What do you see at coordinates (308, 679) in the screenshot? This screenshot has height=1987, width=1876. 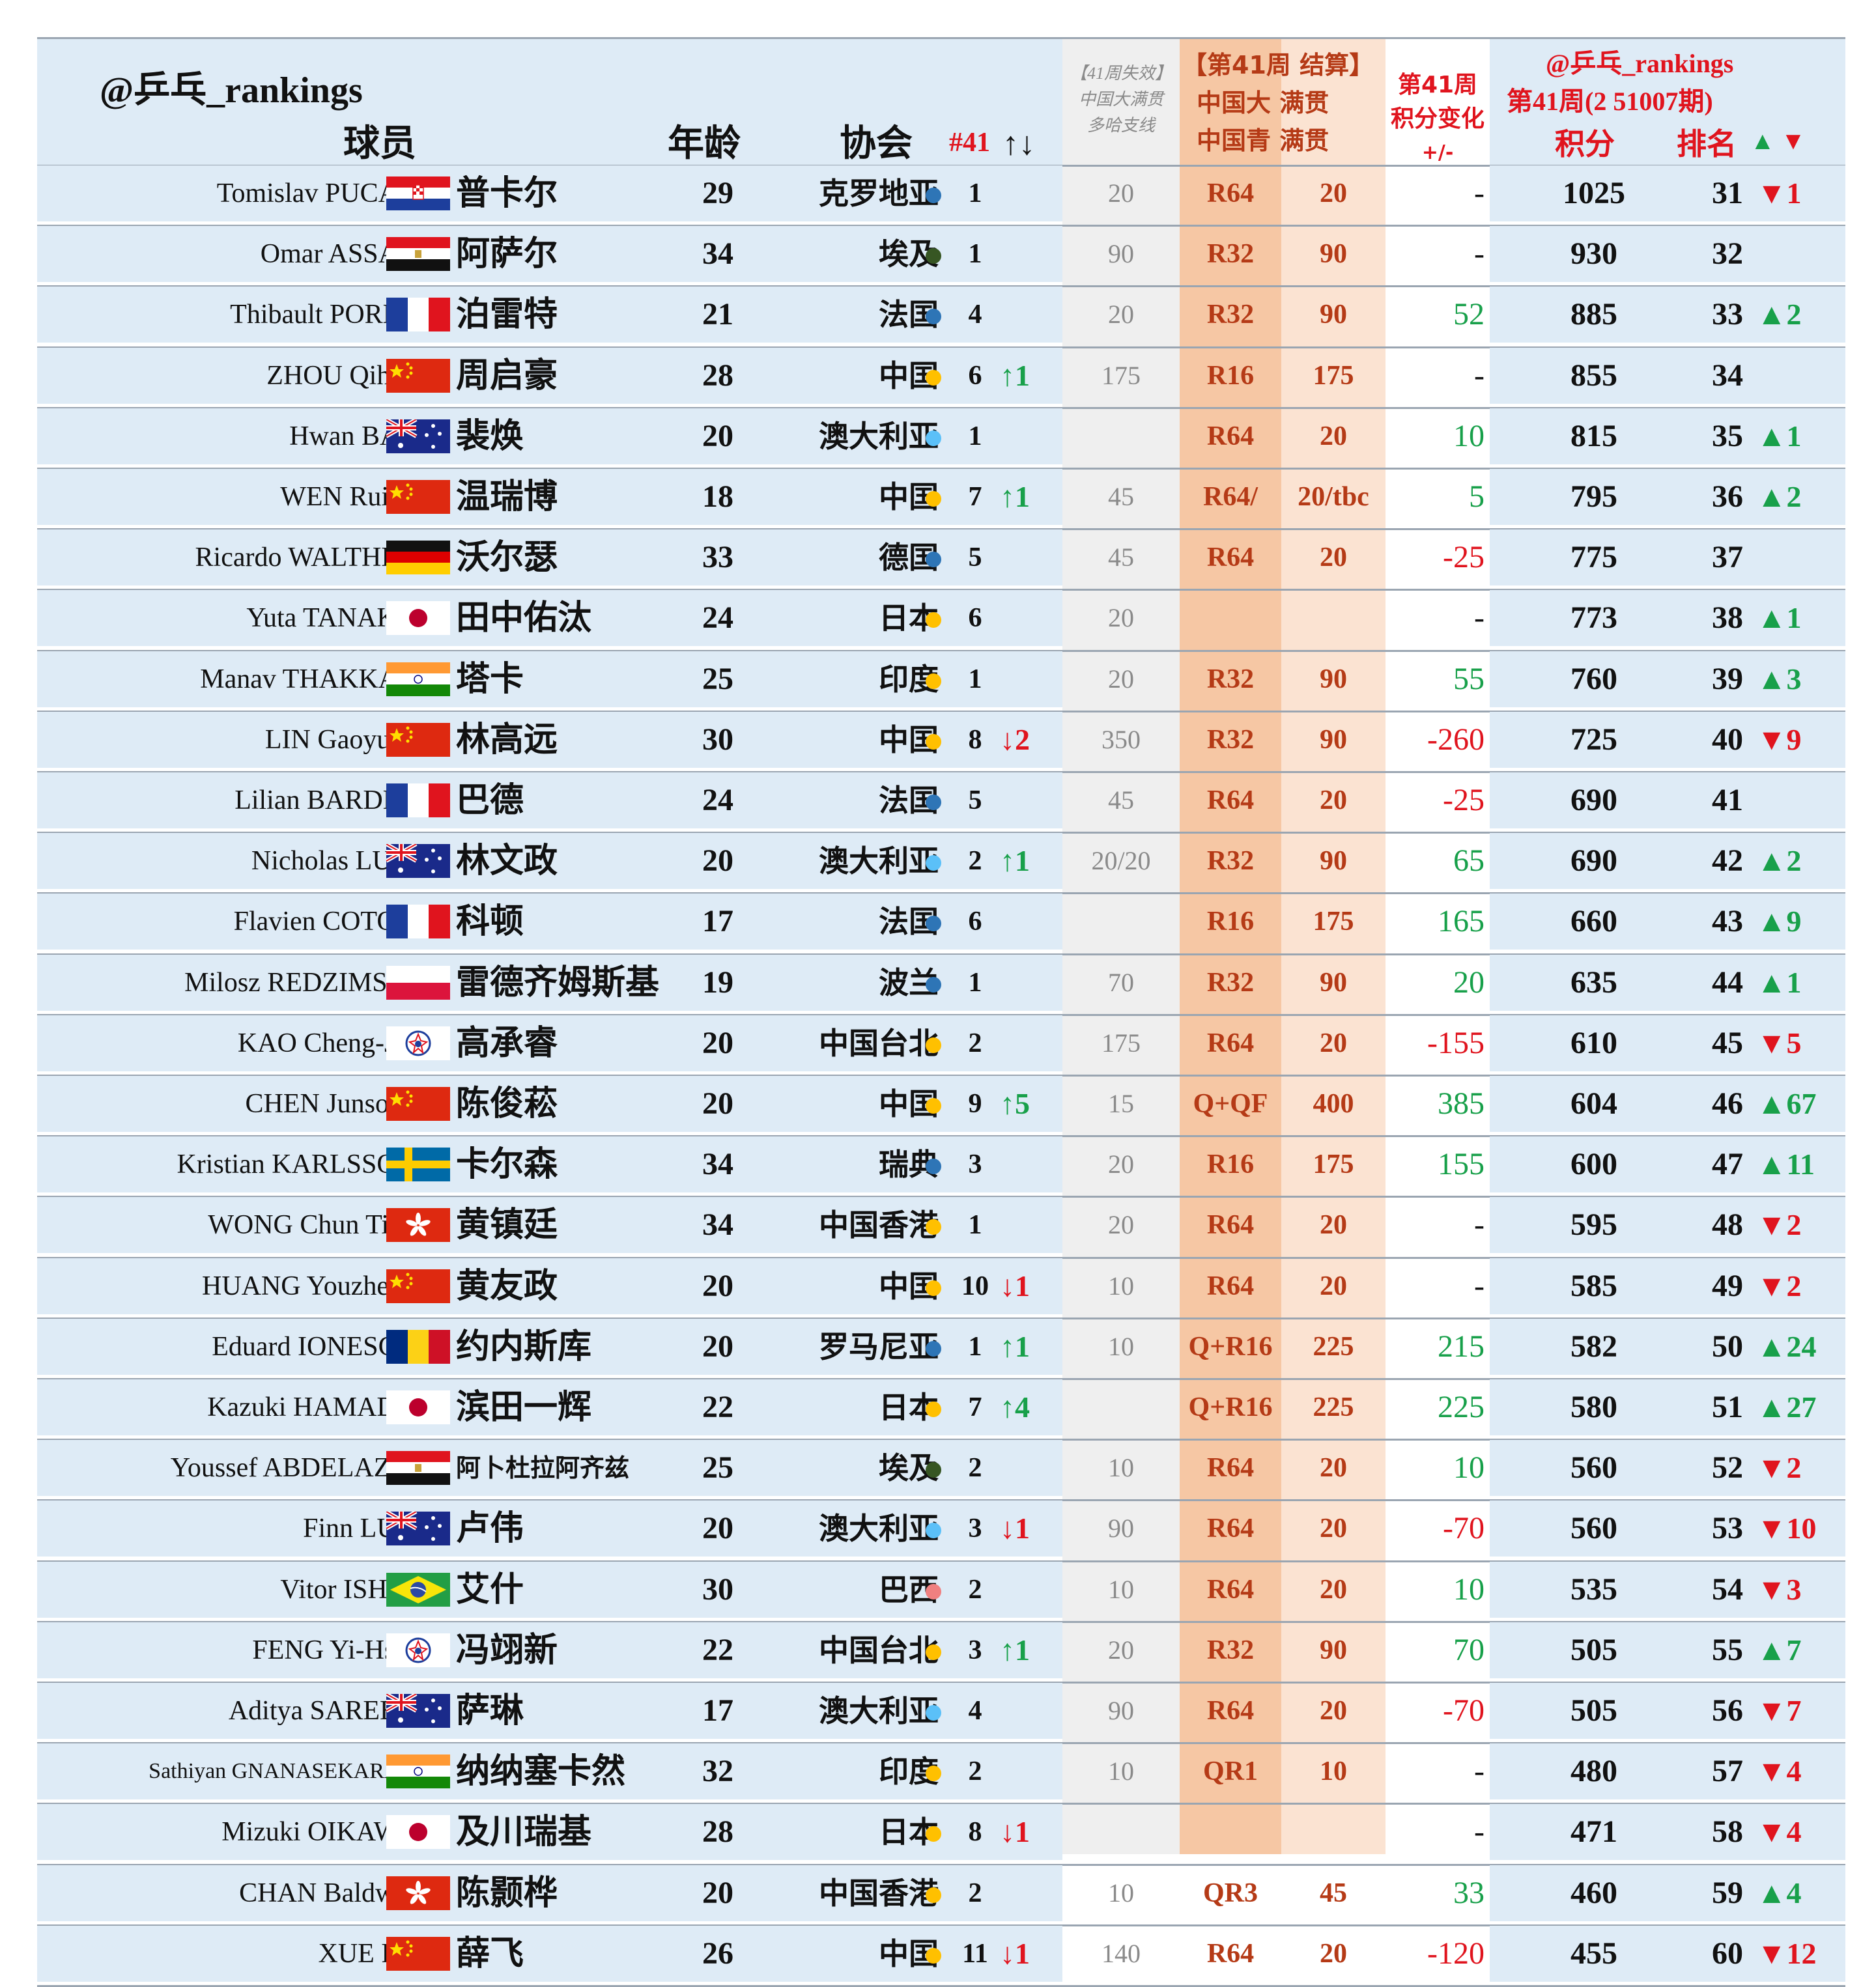 I see `player-name: Manav THAKKAR` at bounding box center [308, 679].